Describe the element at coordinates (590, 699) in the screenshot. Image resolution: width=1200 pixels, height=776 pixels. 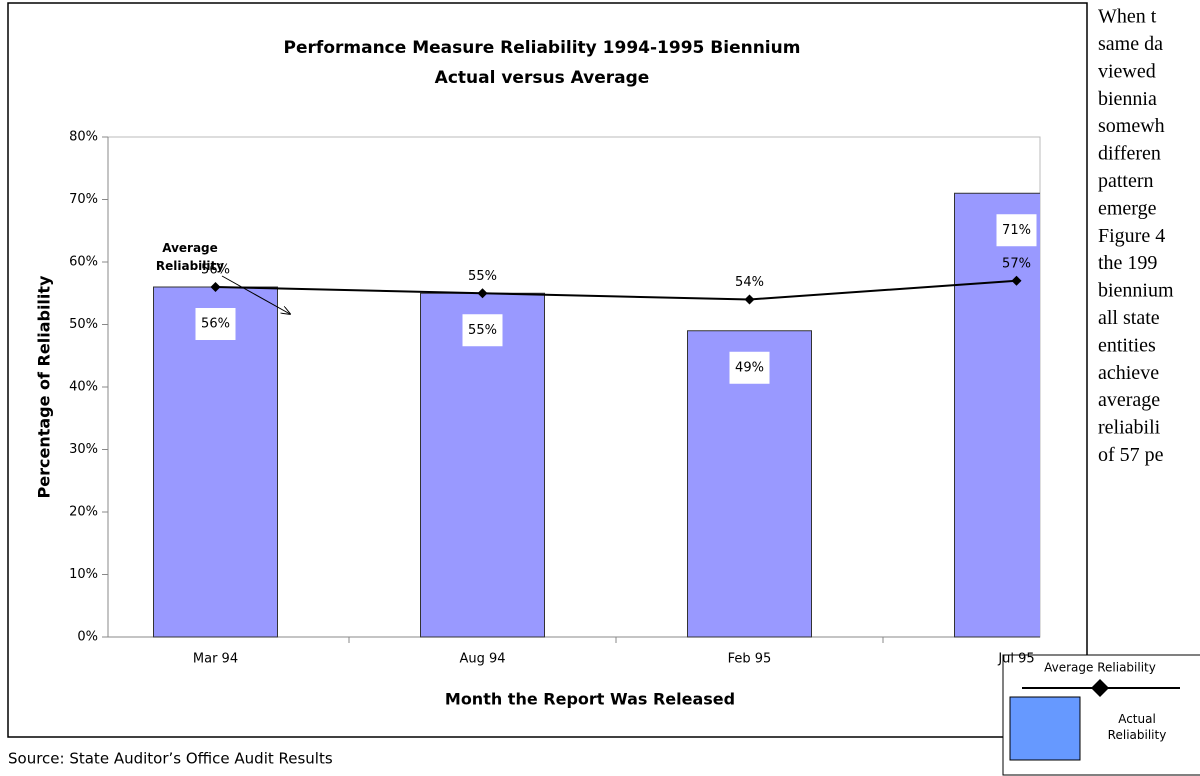
I see `x-axis-title: Month the Report Was Released` at that location.